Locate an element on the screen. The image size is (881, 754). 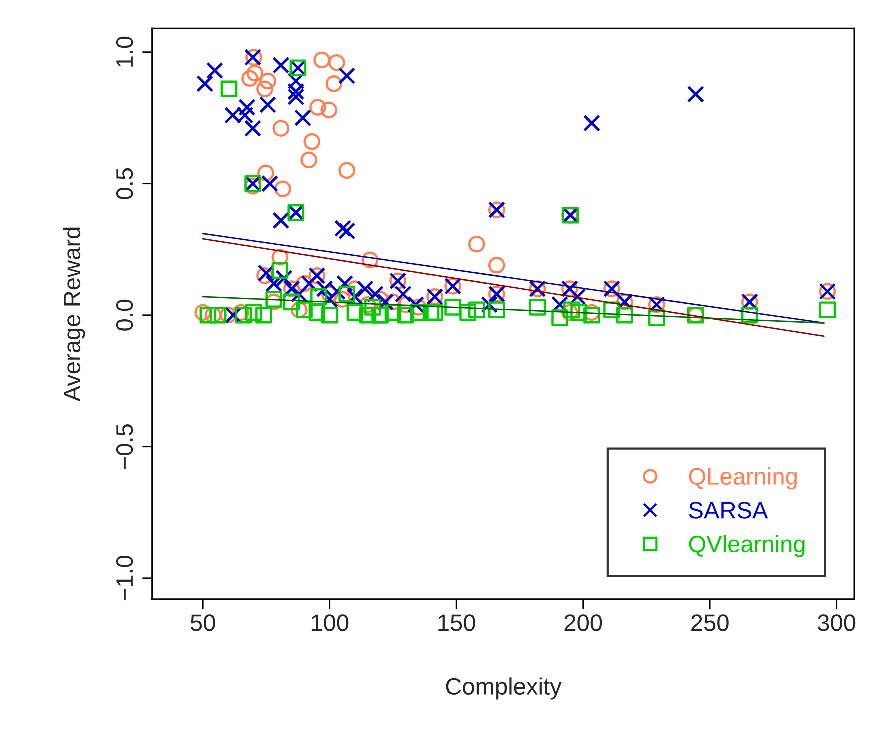
y-tick-label: −0.5 is located at coordinates (125, 447).